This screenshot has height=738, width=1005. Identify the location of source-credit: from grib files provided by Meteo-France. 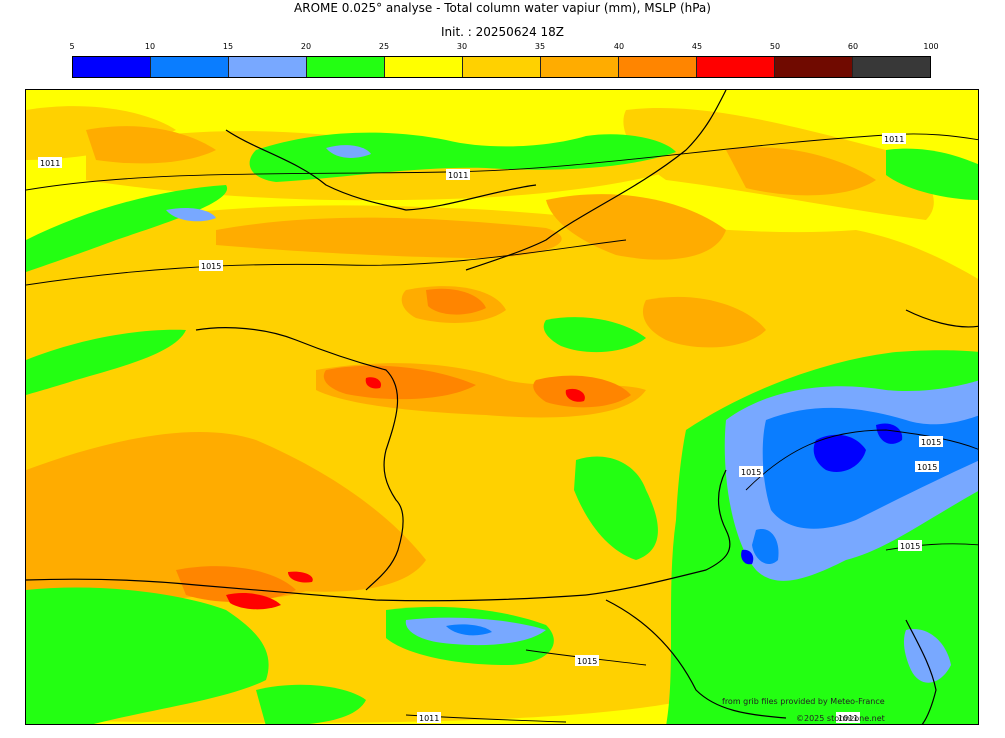
(803, 701).